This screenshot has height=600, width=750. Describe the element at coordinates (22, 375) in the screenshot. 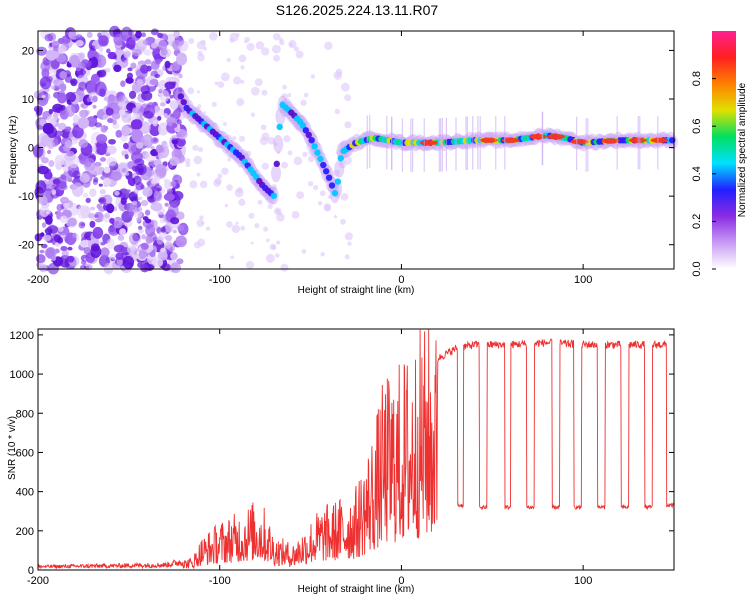

I see `snr-y-tick-label: 1000` at that location.